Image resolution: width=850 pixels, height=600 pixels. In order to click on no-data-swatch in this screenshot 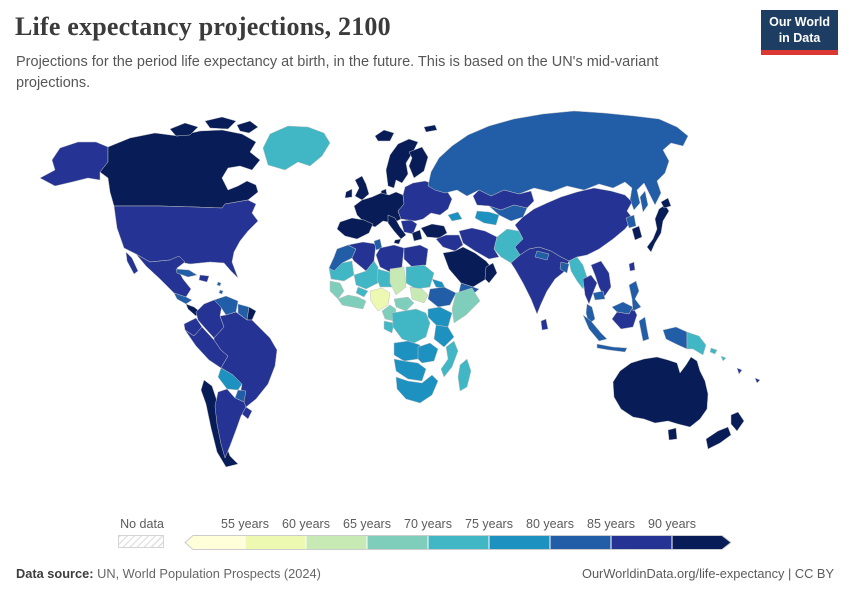, I will do `click(141, 541)`.